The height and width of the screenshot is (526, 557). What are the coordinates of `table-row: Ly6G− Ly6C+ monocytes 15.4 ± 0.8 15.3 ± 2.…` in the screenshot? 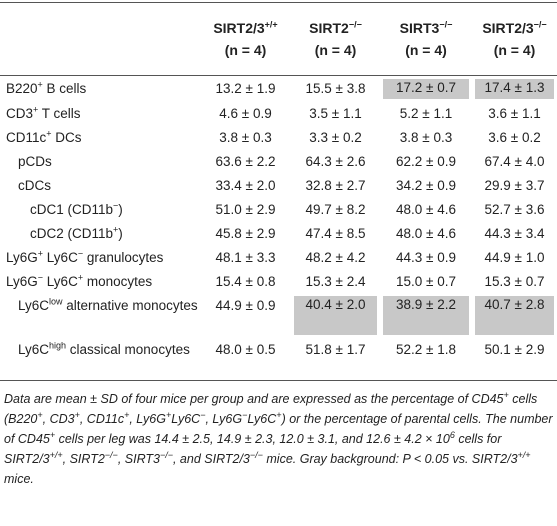 It's located at (278, 281).